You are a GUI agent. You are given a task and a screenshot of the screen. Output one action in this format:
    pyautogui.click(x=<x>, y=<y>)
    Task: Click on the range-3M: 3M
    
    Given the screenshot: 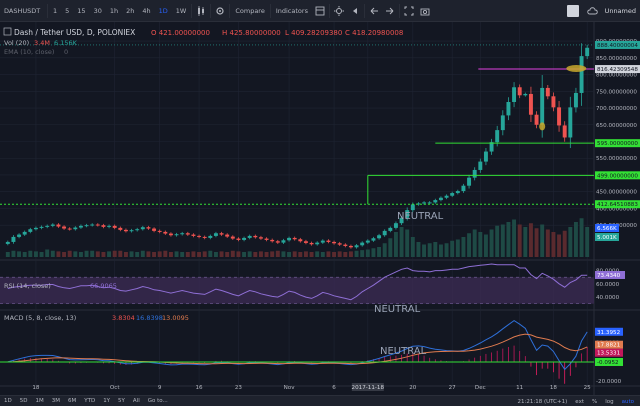 What is the action you would take?
    pyautogui.click(x=55, y=401)
    